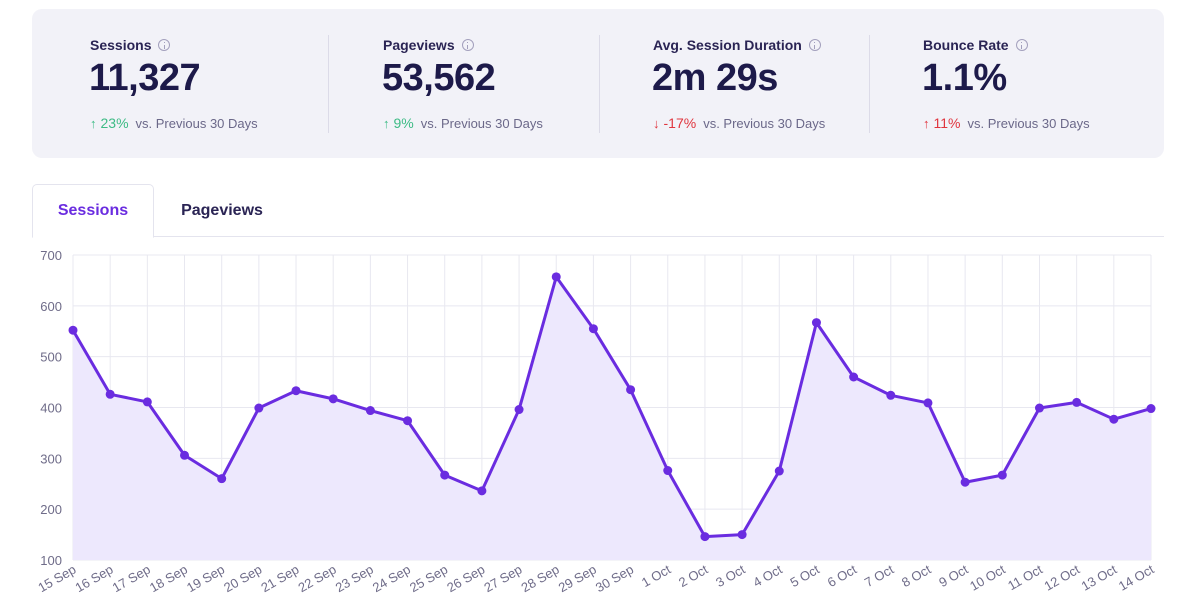 Image resolution: width=1200 pixels, height=602 pixels. I want to click on x-tick-label: 6 Oct, so click(842, 575).